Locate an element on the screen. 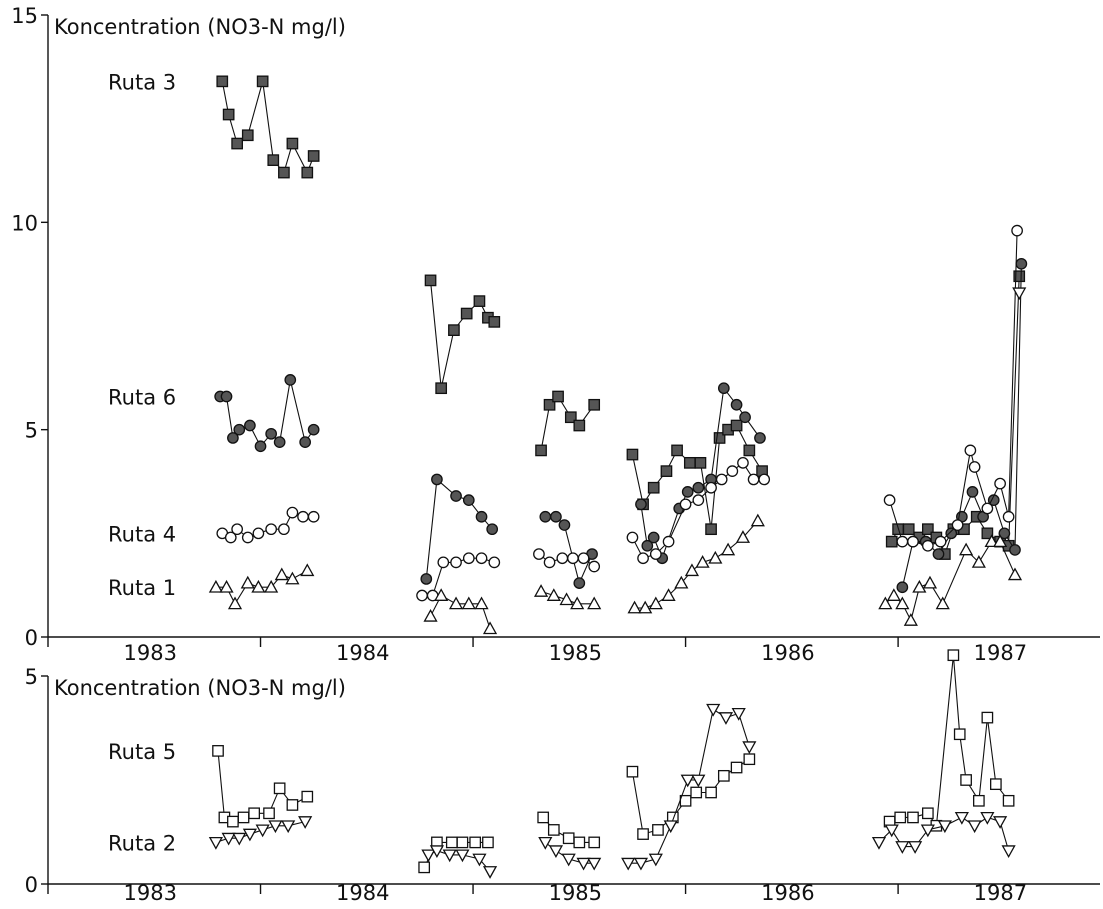 The image size is (1103, 909). y-axis-title: Koncentration (NO3-N mg/l) is located at coordinates (200, 27).